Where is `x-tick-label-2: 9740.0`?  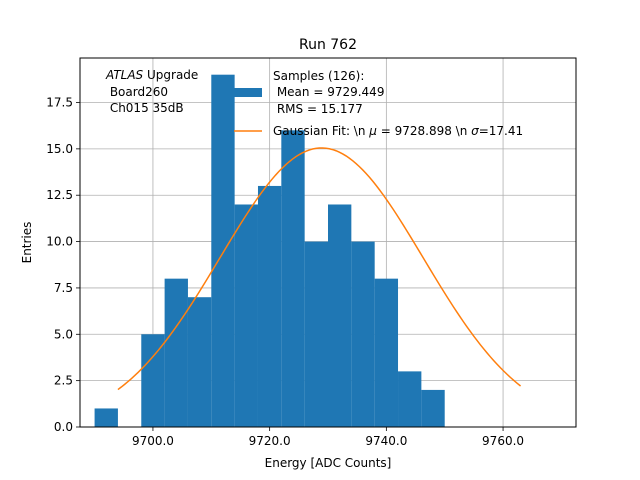
x-tick-label-2: 9740.0 is located at coordinates (386, 441).